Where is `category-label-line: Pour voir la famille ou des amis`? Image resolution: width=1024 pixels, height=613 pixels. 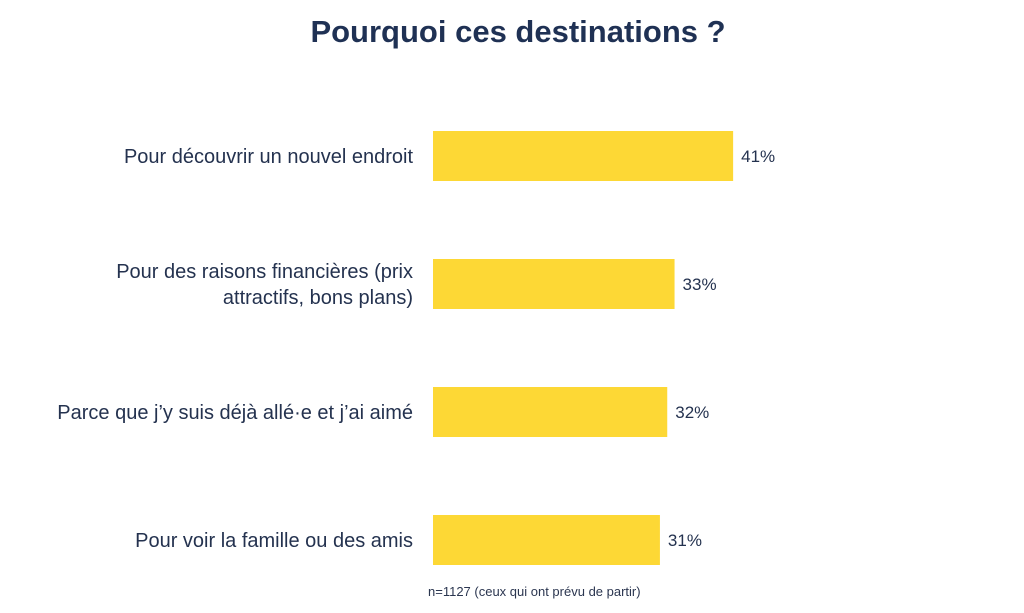 category-label-line: Pour voir la famille ou des amis is located at coordinates (274, 541).